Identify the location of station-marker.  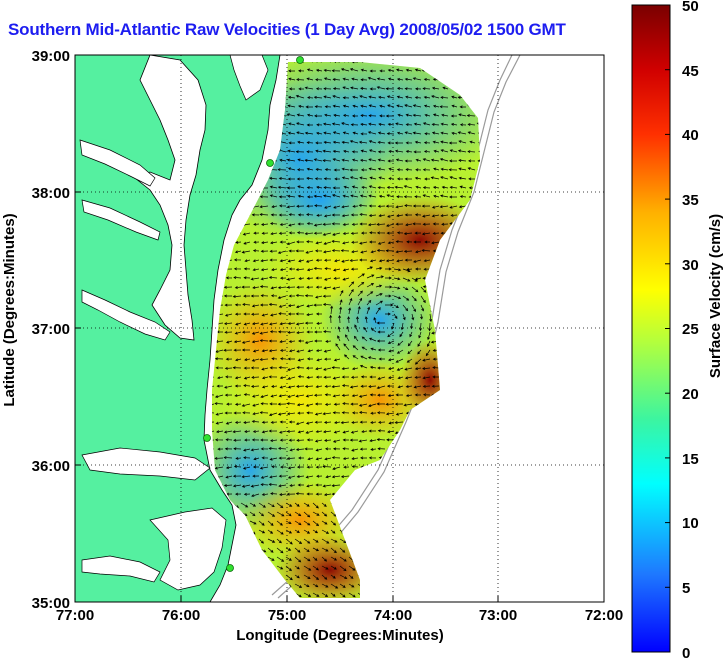
(270, 163).